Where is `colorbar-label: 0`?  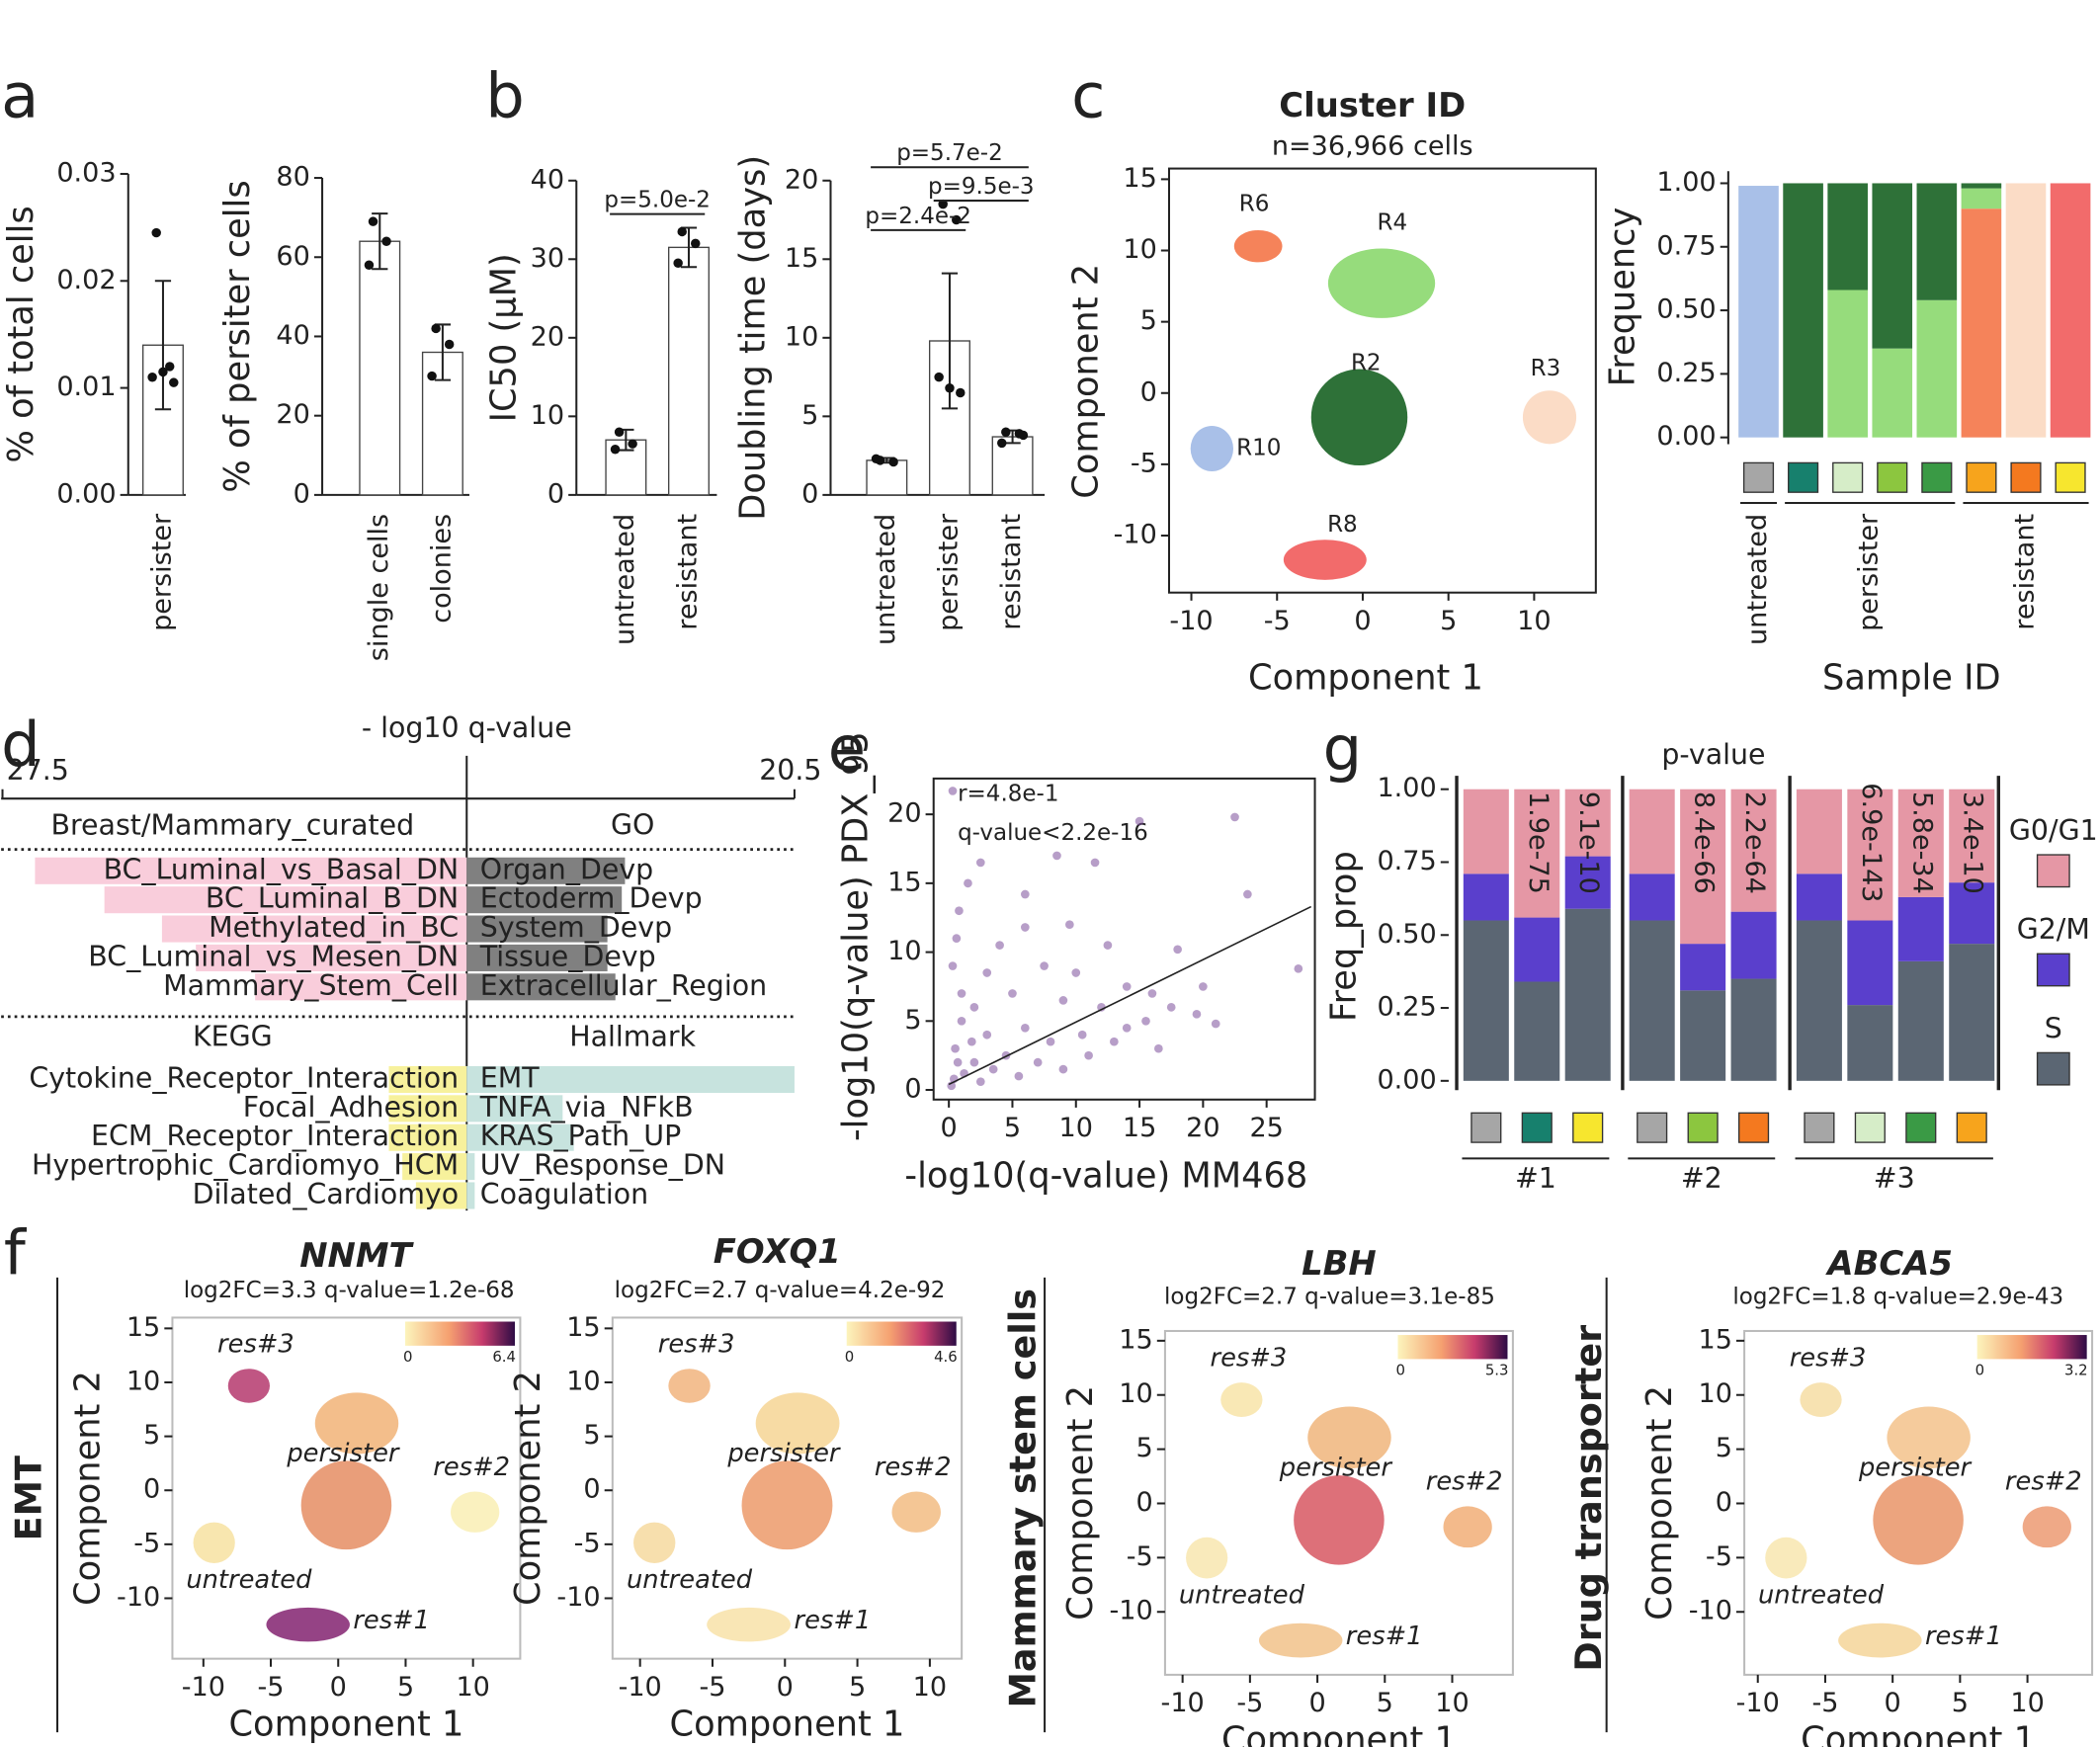
colorbar-label: 0 is located at coordinates (849, 1357).